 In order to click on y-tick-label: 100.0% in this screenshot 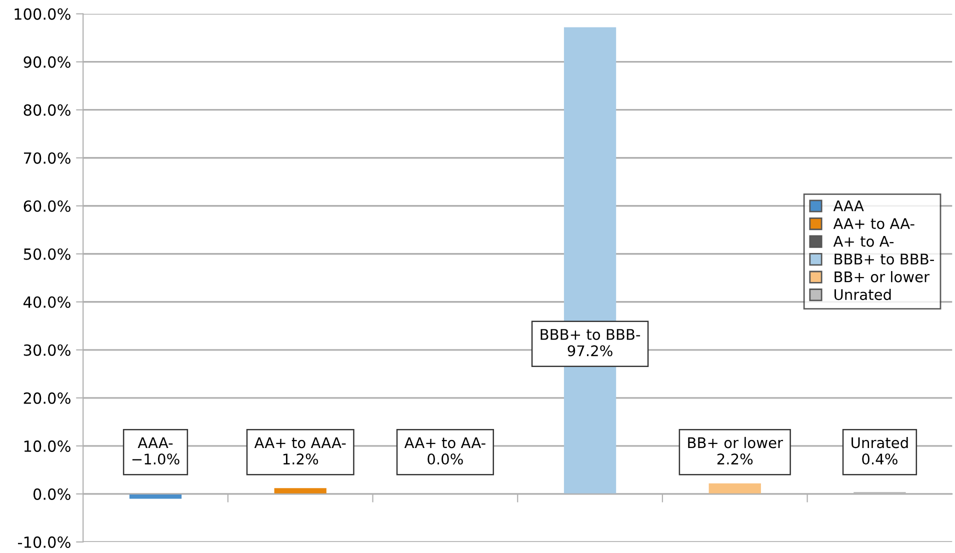, I will do `click(42, 14)`.